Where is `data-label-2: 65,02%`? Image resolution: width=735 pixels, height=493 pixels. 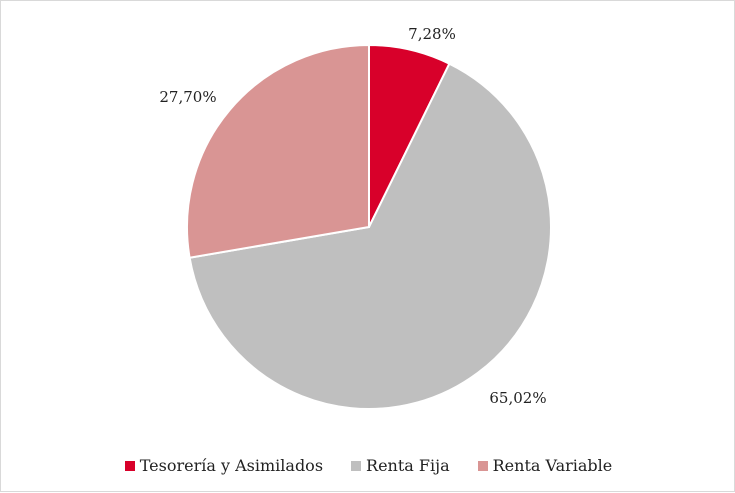
data-label-2: 65,02% is located at coordinates (517, 398).